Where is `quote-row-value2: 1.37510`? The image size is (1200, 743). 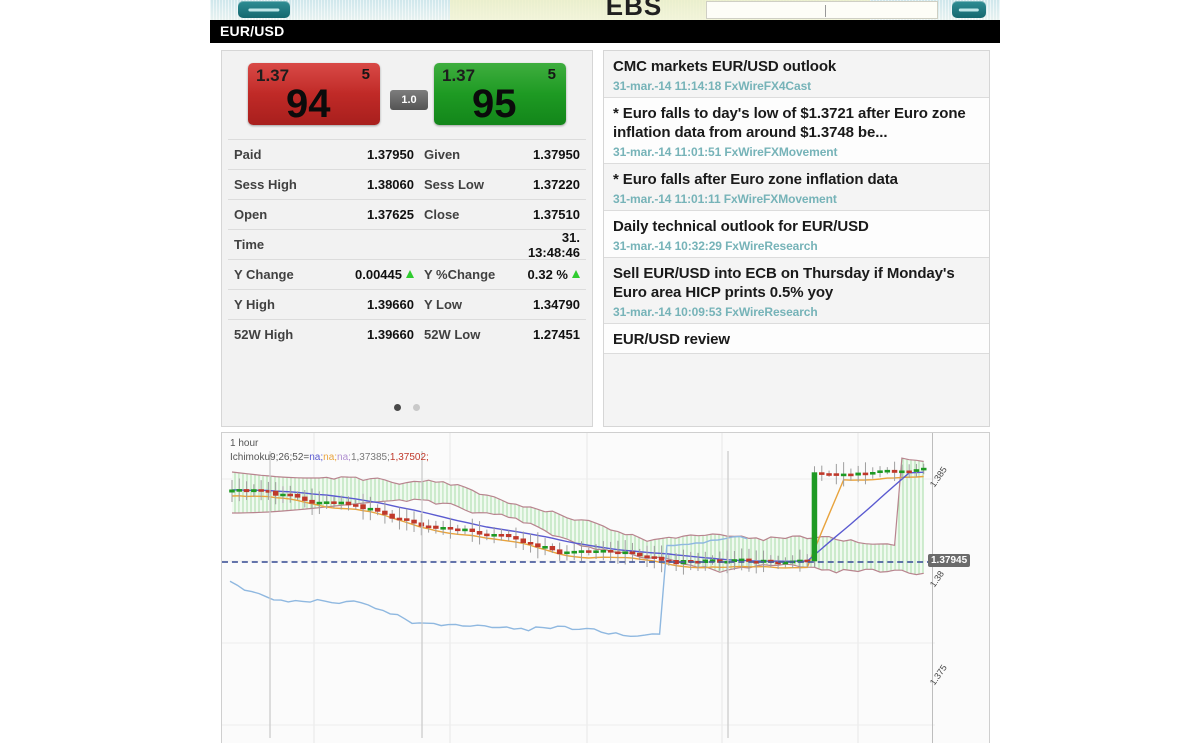 quote-row-value2: 1.37510 is located at coordinates (556, 214).